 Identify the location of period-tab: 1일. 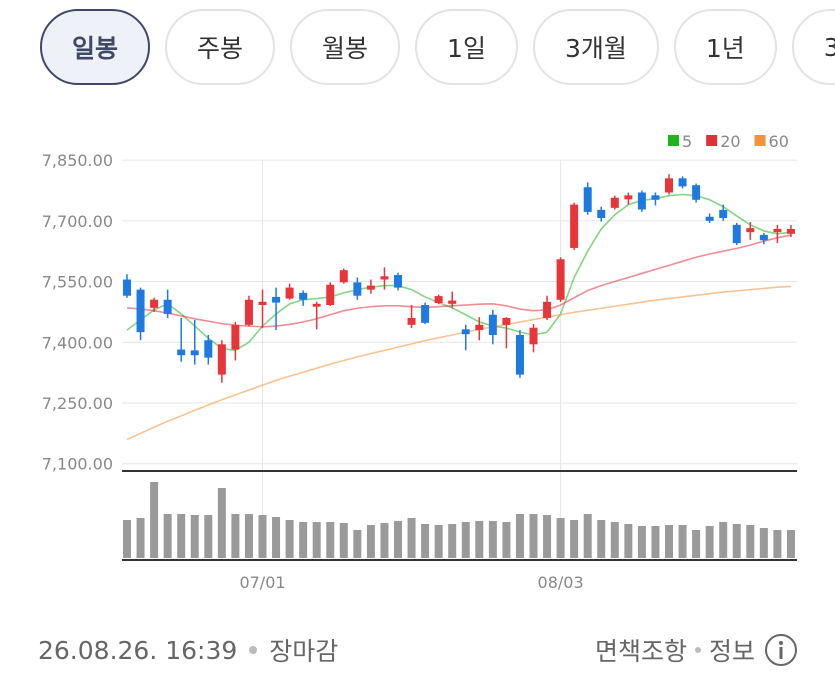
(466, 47).